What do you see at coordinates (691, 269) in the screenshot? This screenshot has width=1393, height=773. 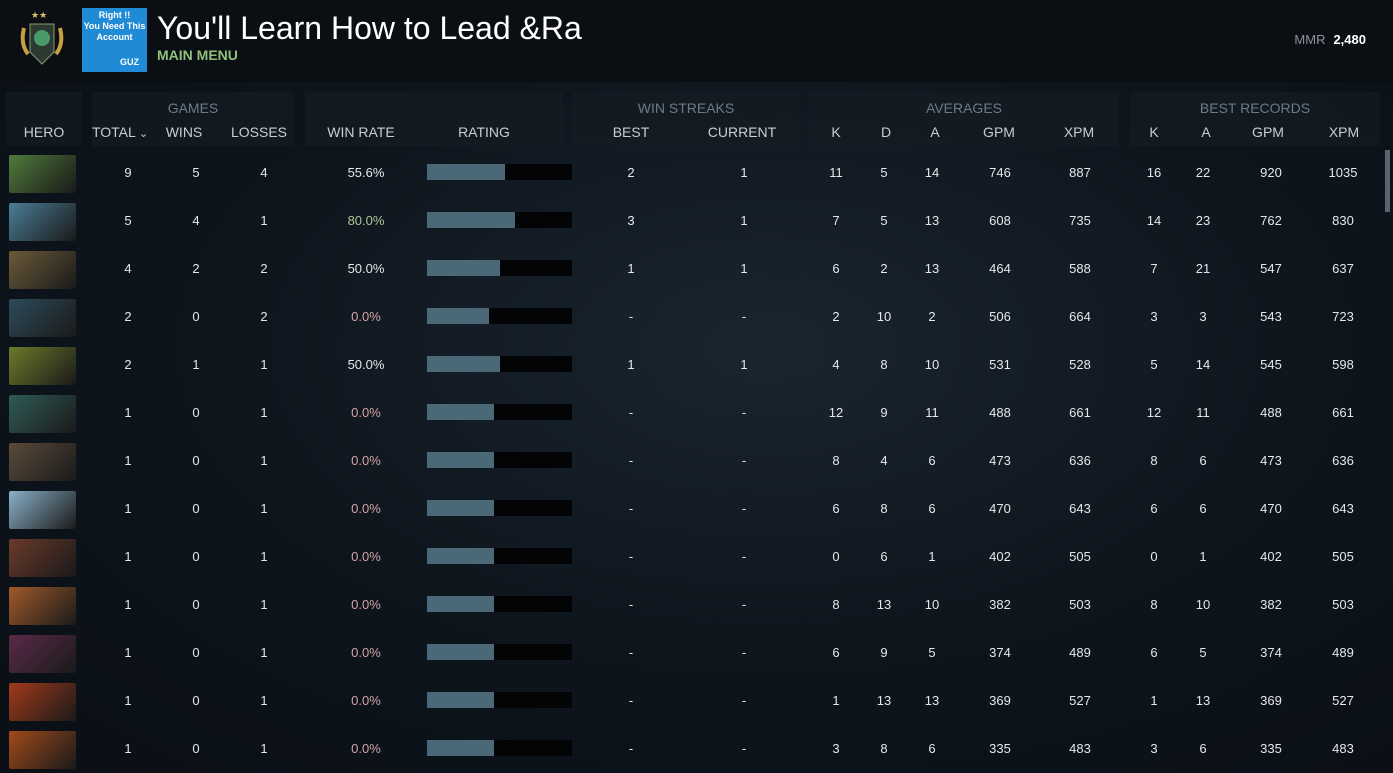 I see `table-row: 4 2 2 50.0% 1 1 6 2 13 464 588 7 21 547 637` at bounding box center [691, 269].